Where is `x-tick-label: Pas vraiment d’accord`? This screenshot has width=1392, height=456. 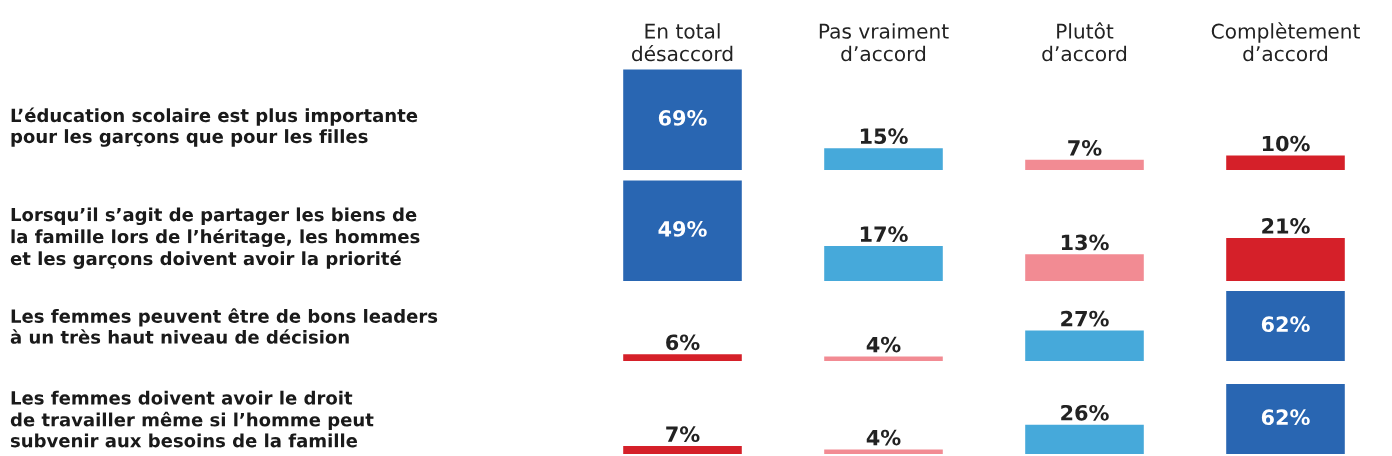
x-tick-label: Pas vraiment d’accord is located at coordinates (884, 42).